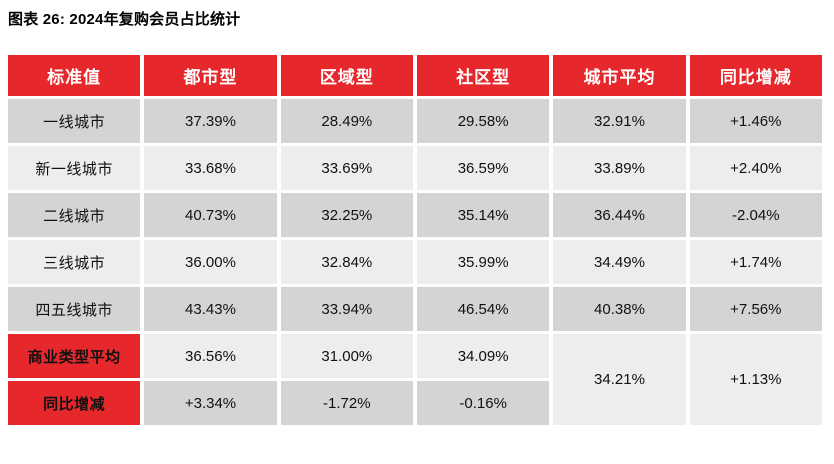  What do you see at coordinates (755, 309) in the screenshot?
I see `data-cell: +7.56%` at bounding box center [755, 309].